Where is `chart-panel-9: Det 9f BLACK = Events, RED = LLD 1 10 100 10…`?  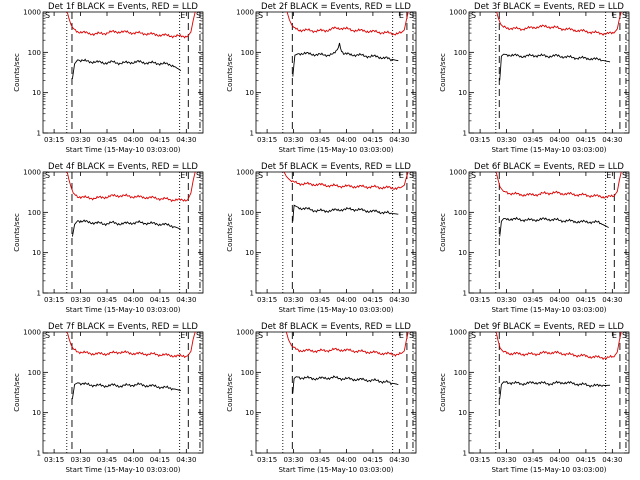
chart-panel-9: Det 9f BLACK = Events, RED = LLD 1 10 100 10… is located at coordinates (534, 398).